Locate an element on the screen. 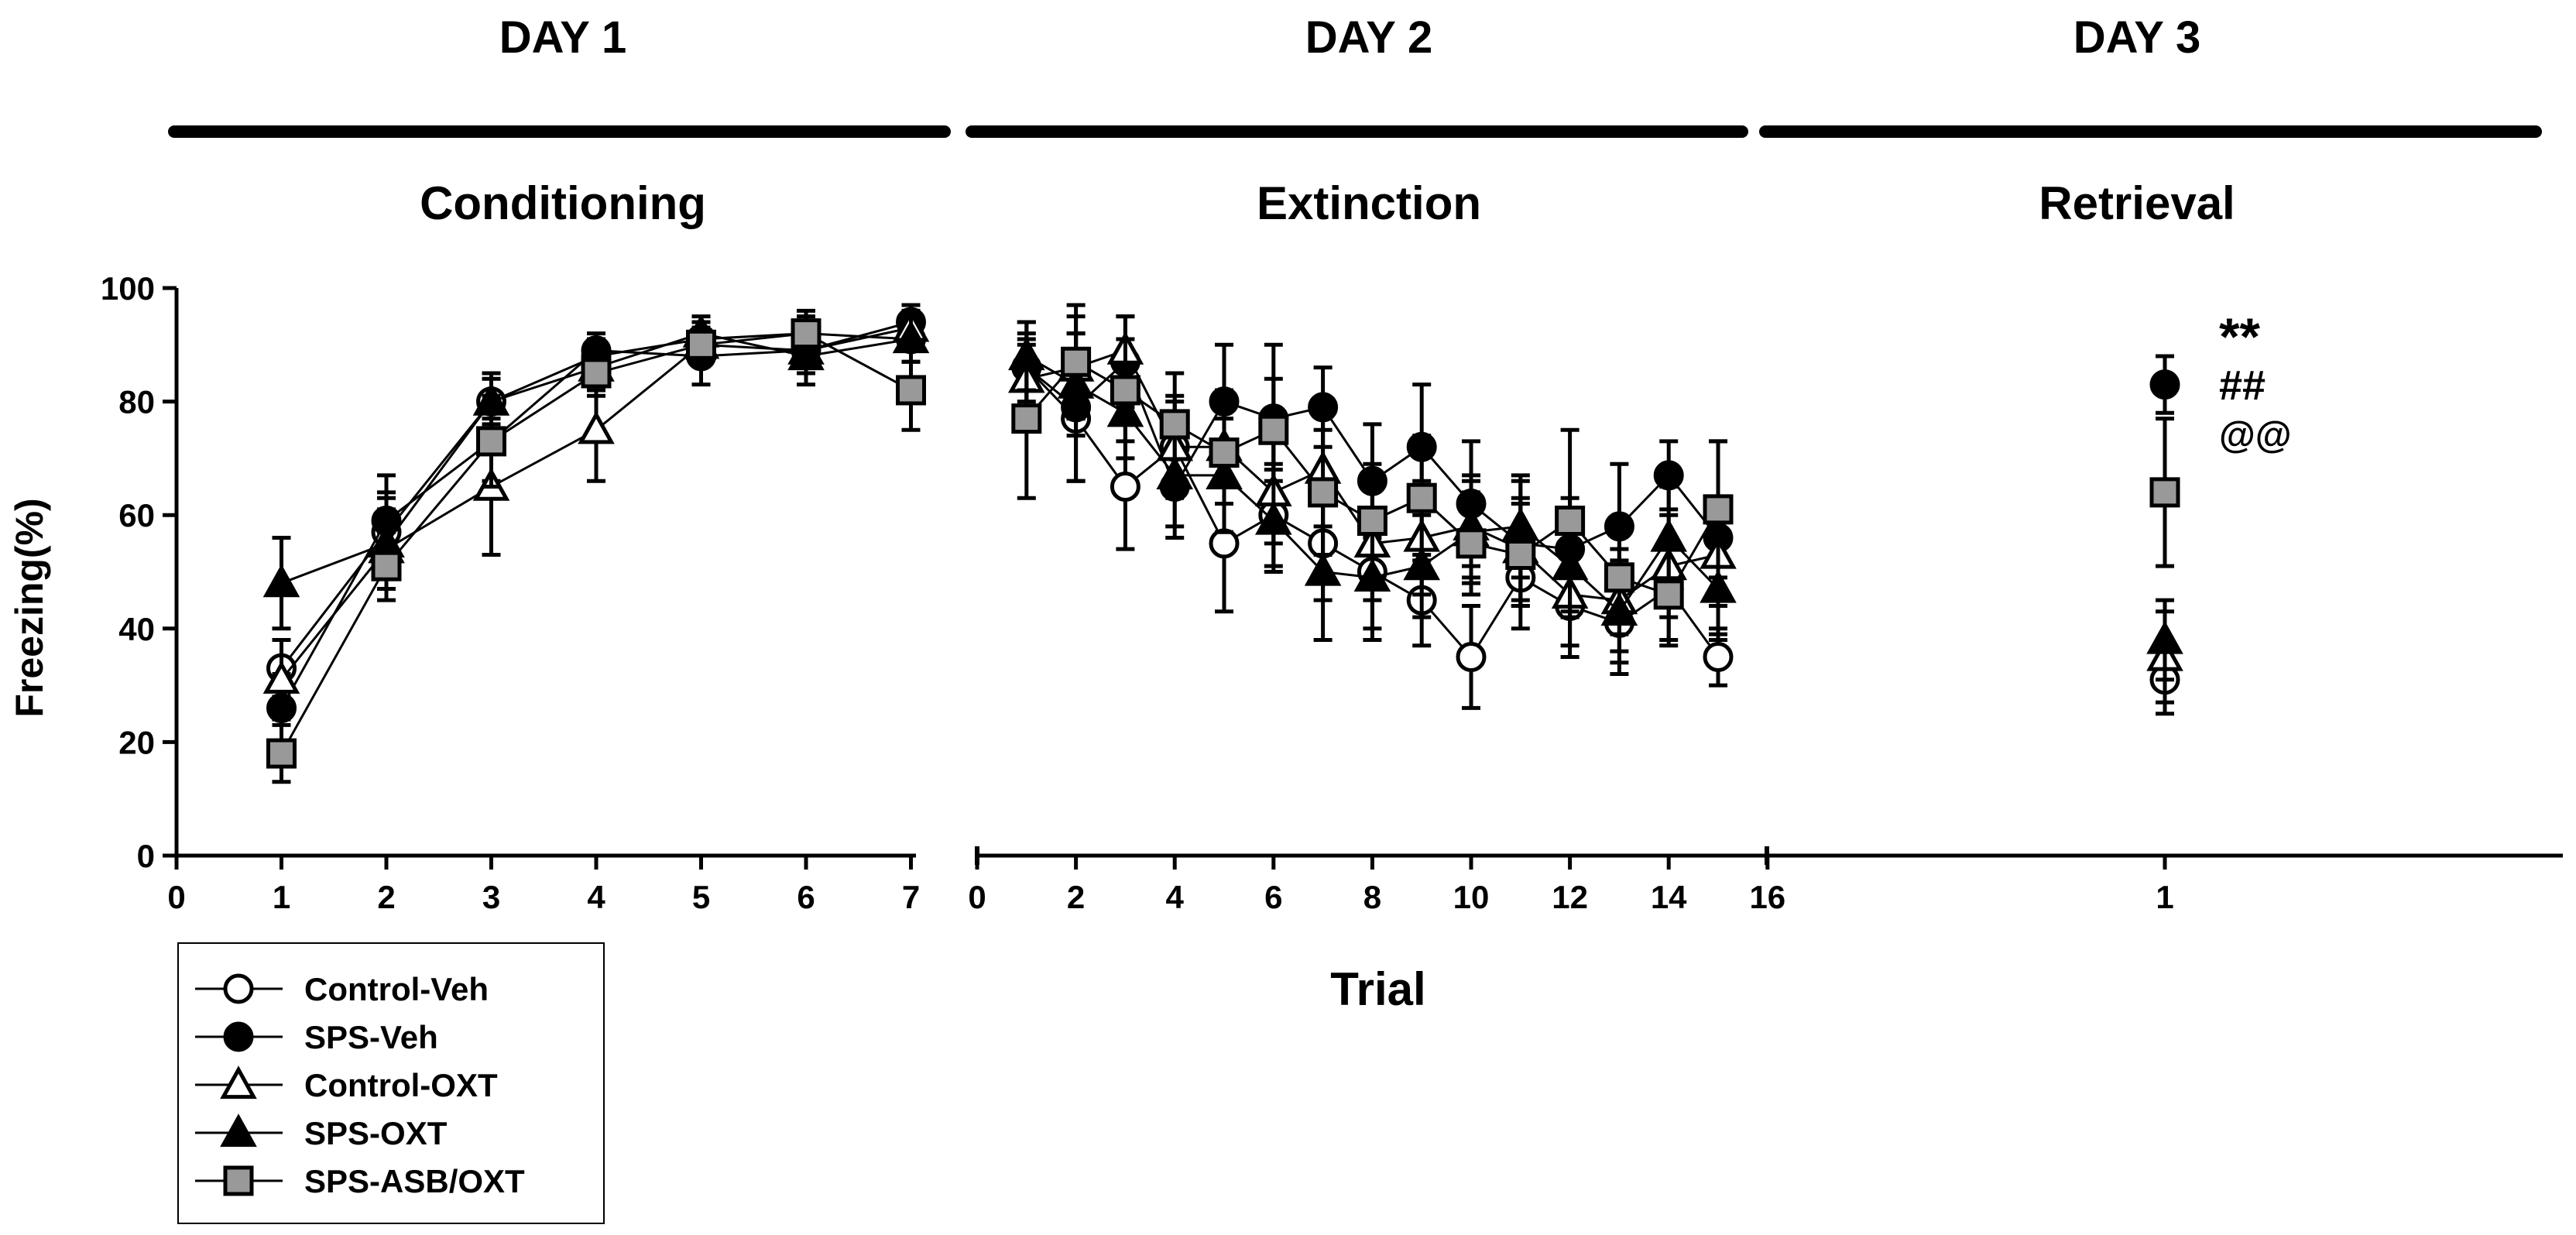  legend-label: Control-OXT is located at coordinates (401, 1085).